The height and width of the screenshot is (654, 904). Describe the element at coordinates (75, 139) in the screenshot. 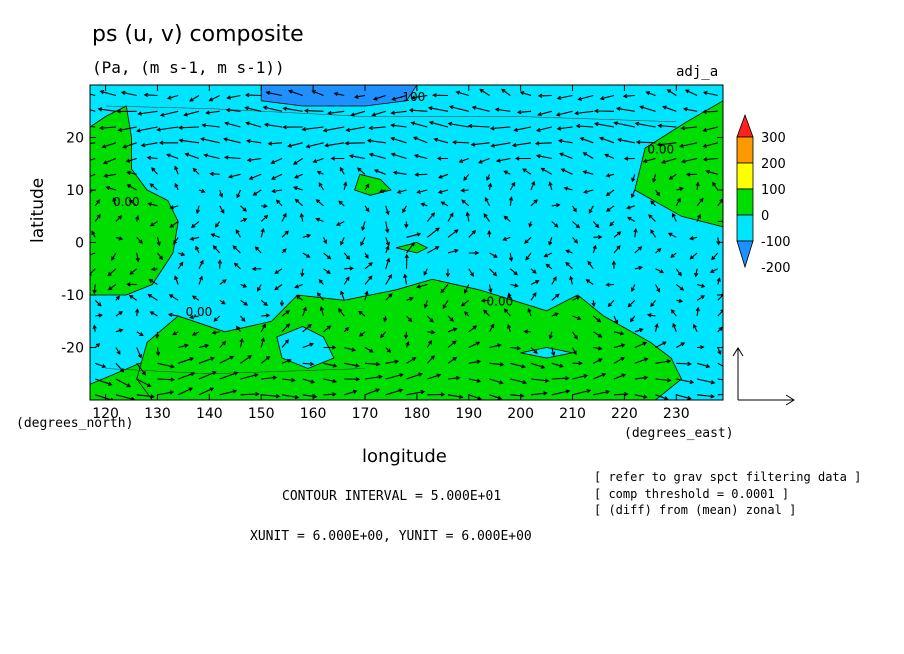

I see `y-tick-label-0: 20` at that location.